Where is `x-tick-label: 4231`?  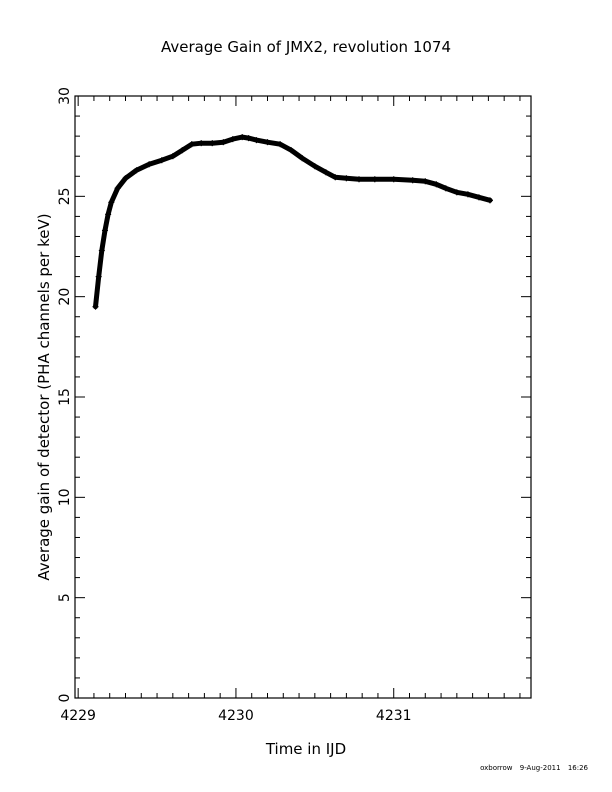 x-tick-label: 4231 is located at coordinates (394, 716).